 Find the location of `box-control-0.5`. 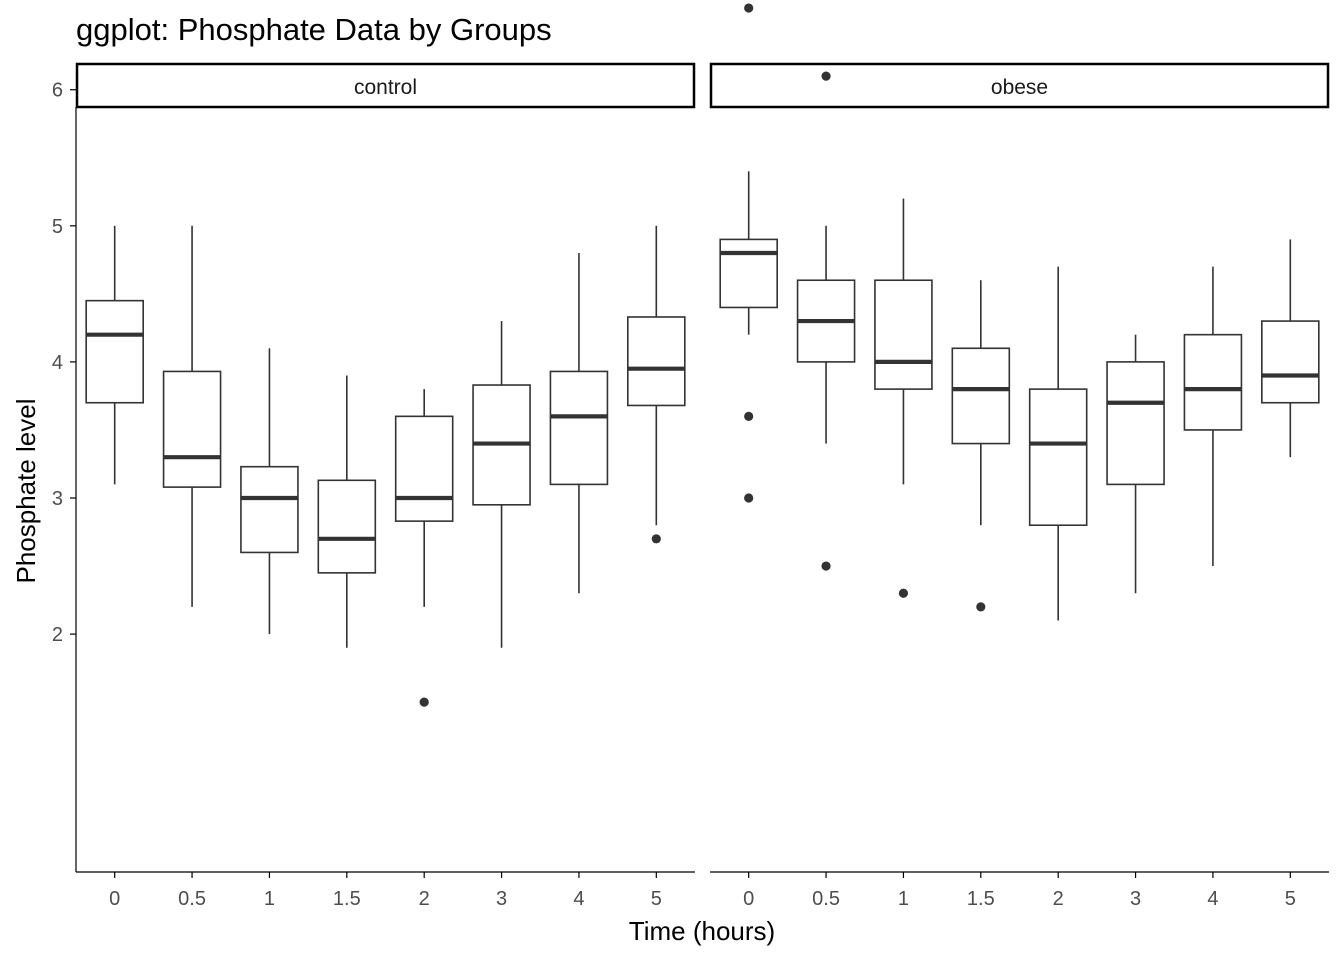

box-control-0.5 is located at coordinates (192, 416).